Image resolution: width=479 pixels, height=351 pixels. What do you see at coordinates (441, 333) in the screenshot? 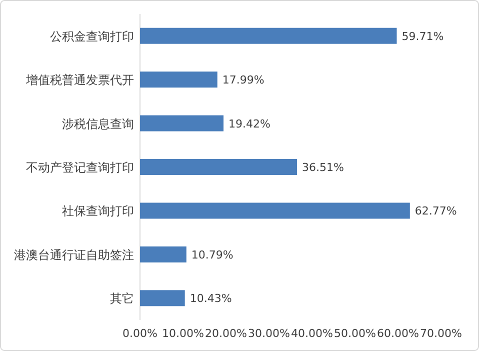
I see `x-tick-label: 70.00%` at bounding box center [441, 333].